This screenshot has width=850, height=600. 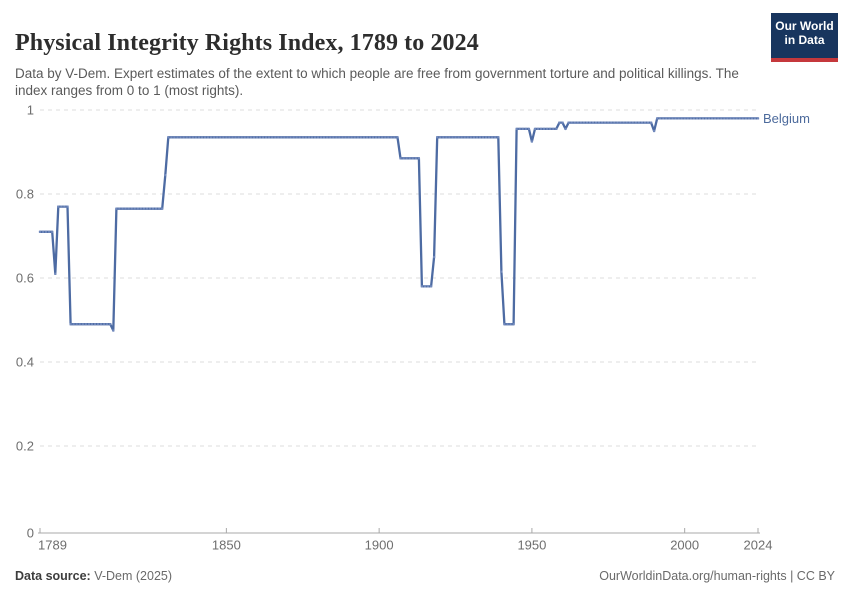 I want to click on y-axis-tick-label: 1, so click(x=30, y=110).